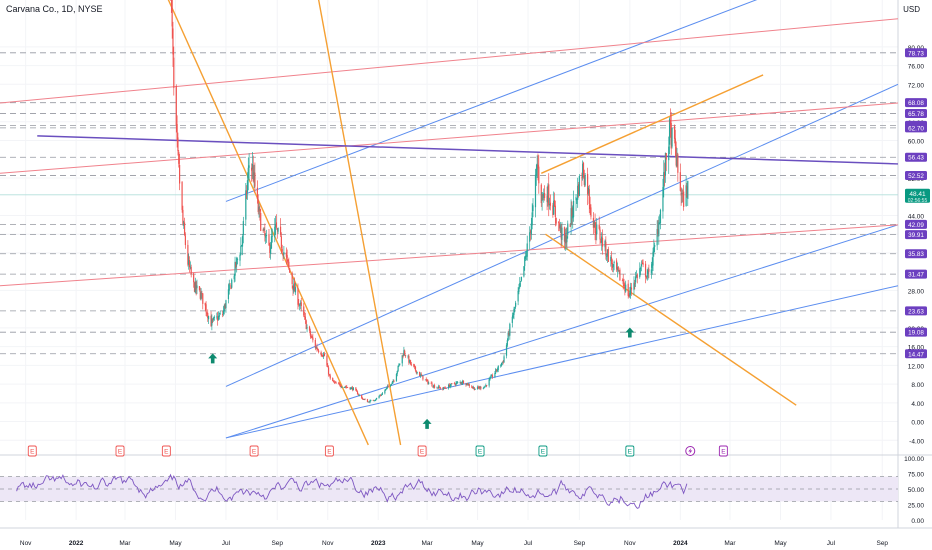 The height and width of the screenshot is (550, 932). I want to click on symbol-title: Carvana Co., 1D, NYSE, so click(54, 9).